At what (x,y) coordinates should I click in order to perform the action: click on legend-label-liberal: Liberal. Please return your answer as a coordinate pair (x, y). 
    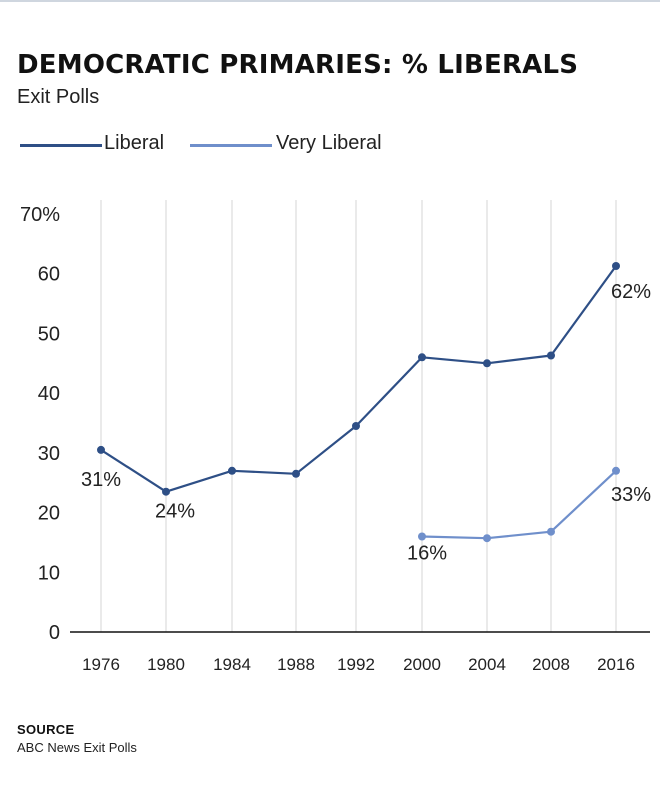
    Looking at the image, I should click on (134, 143).